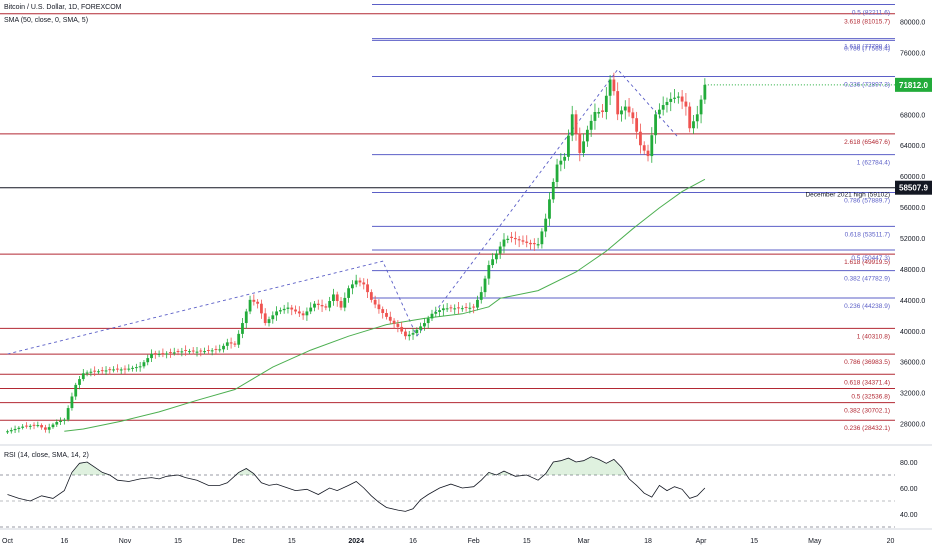 This screenshot has height=555, width=932. Describe the element at coordinates (867, 362) in the screenshot. I see `fib-label-red-0-786-36983-5: 0.786 (36983.5)` at that location.